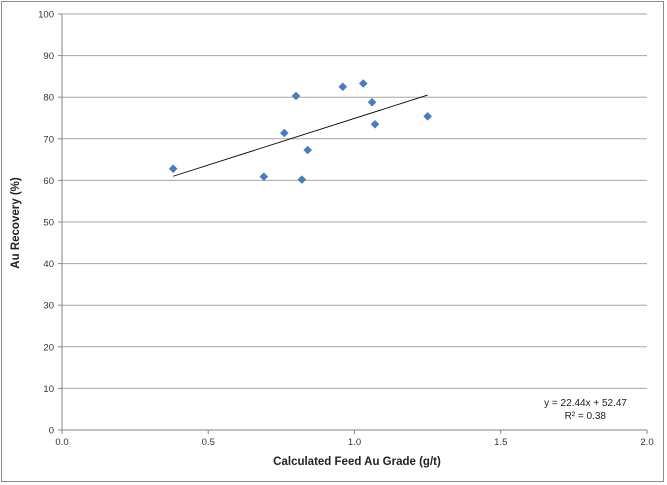 The width and height of the screenshot is (667, 485). Describe the element at coordinates (646, 442) in the screenshot. I see `x-tick-label: 2.0` at that location.